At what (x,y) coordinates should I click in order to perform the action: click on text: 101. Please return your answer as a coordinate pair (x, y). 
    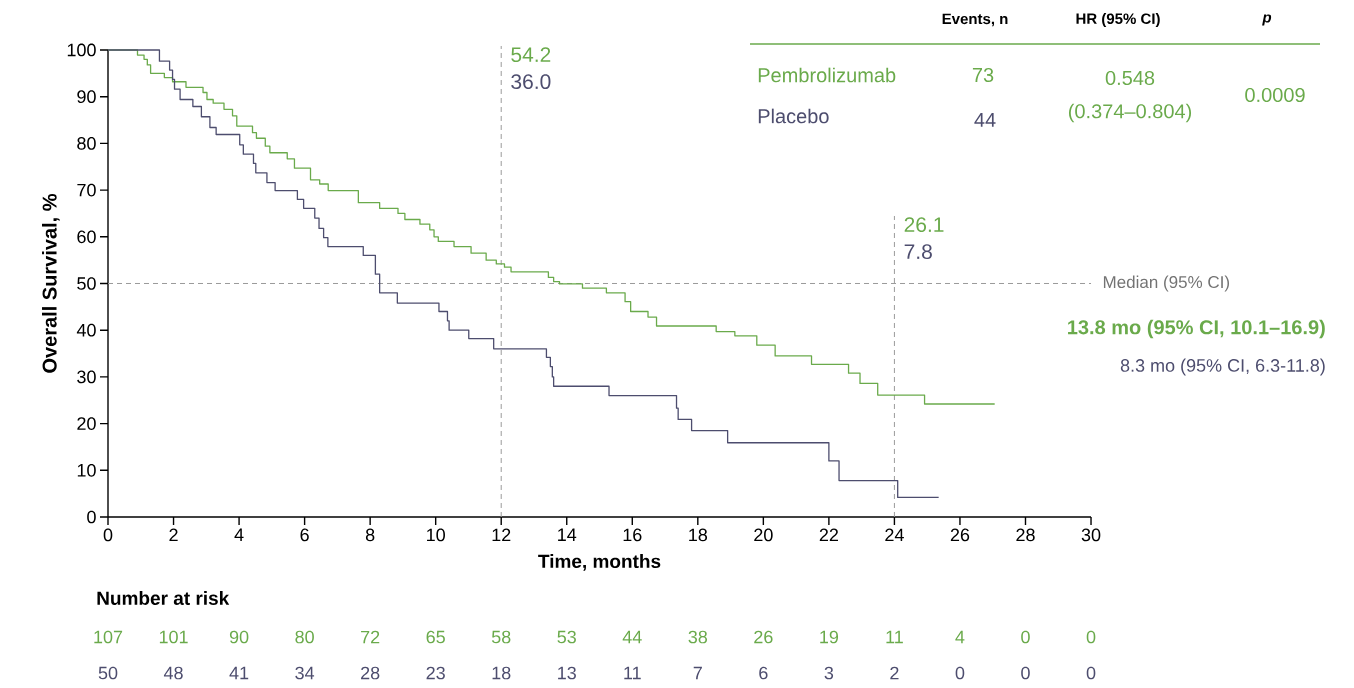
    Looking at the image, I should click on (173, 637).